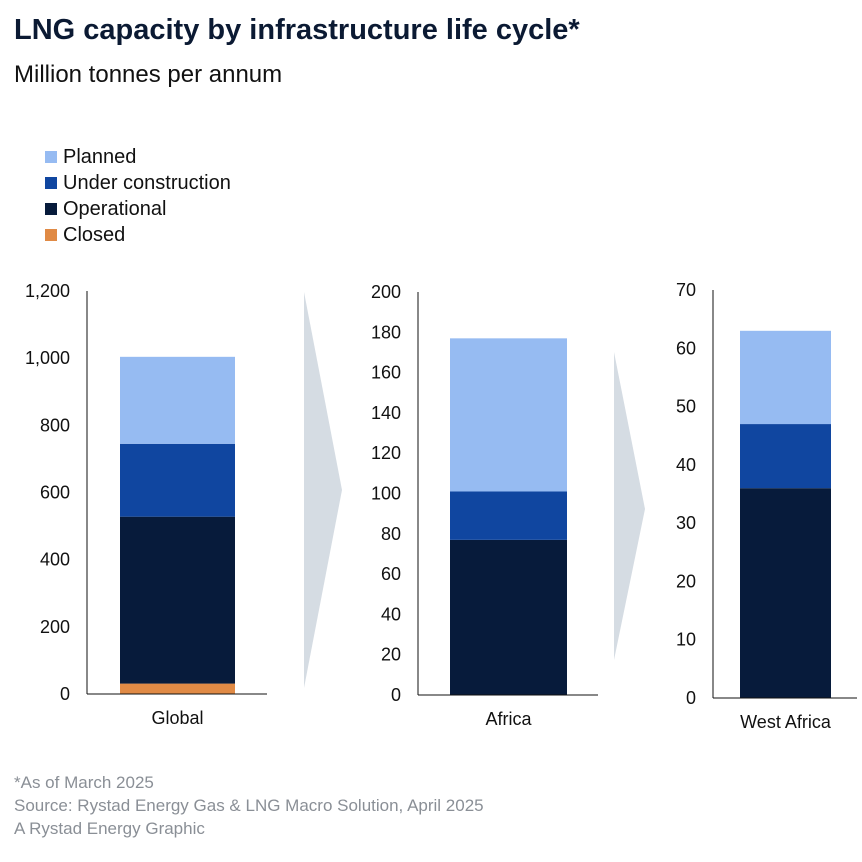  I want to click on legend-item-planned: Planned, so click(138, 157).